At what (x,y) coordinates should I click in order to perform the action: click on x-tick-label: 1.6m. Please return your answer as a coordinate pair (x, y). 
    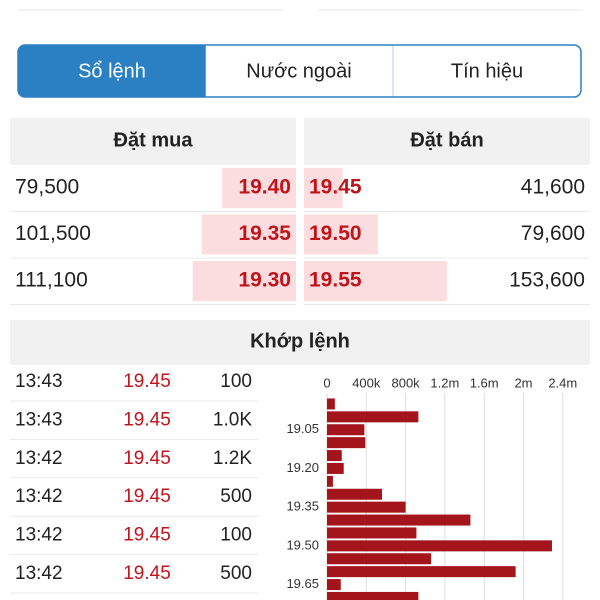
    Looking at the image, I should click on (484, 382).